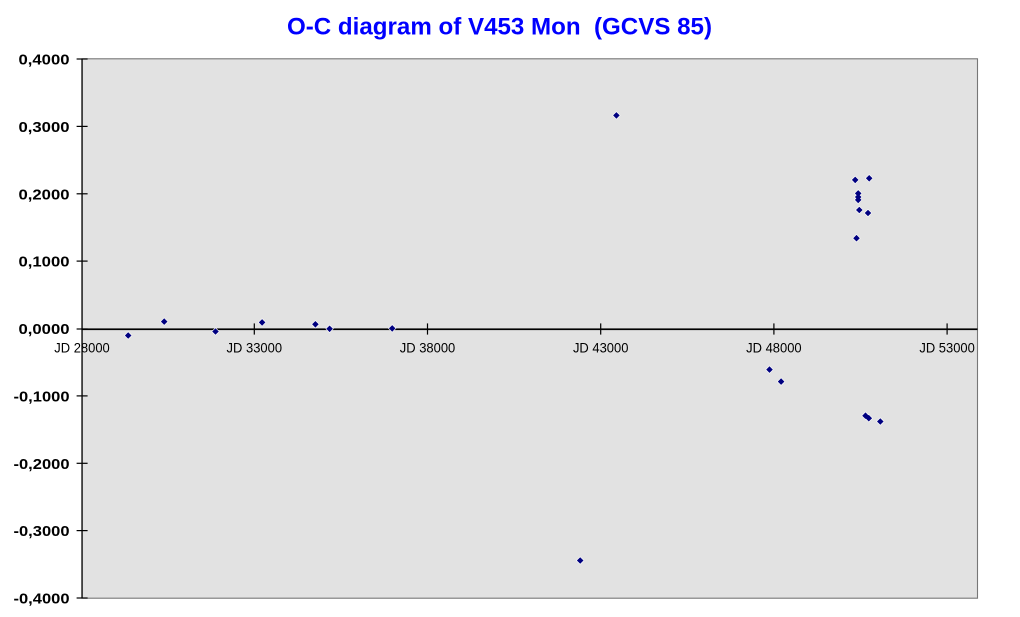  I want to click on svg-text: JD 33000, so click(255, 348).